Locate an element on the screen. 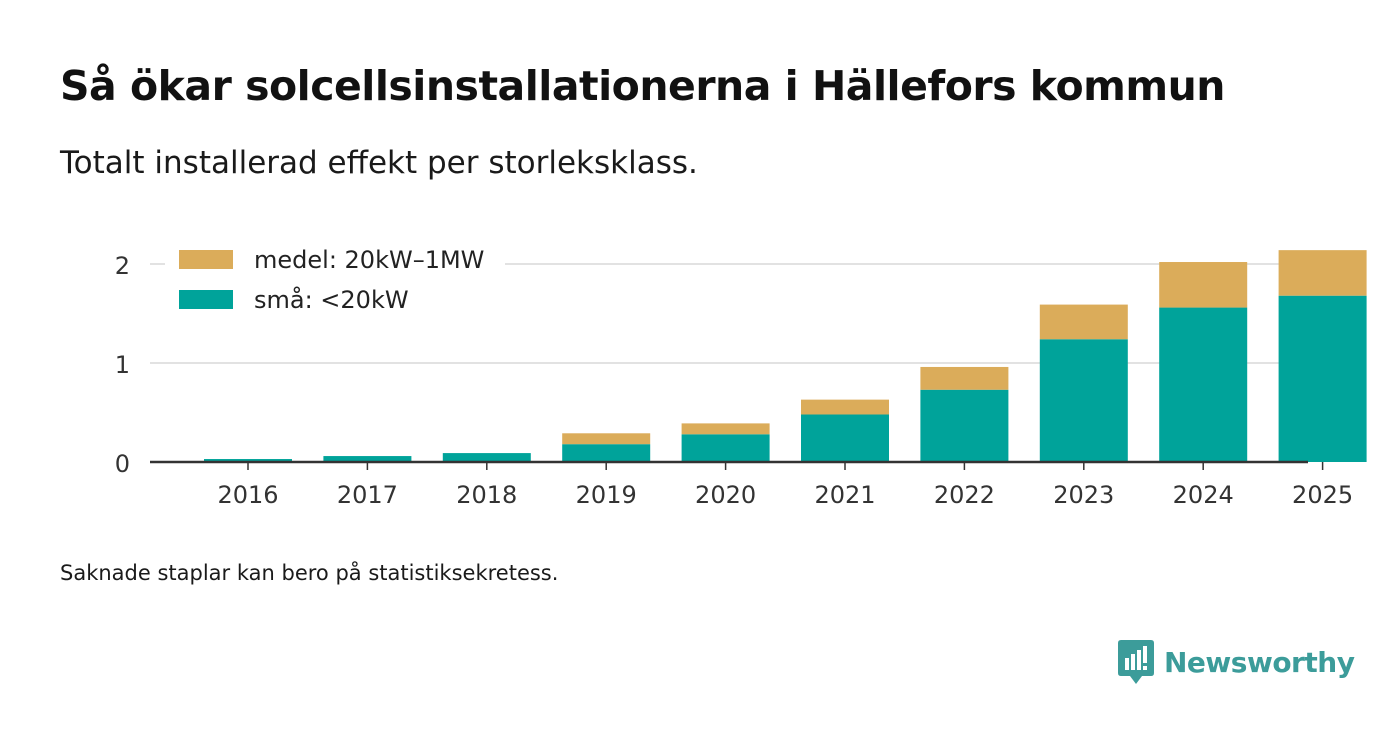 The width and height of the screenshot is (1400, 745). y-tick-label: 1 is located at coordinates (122, 365).